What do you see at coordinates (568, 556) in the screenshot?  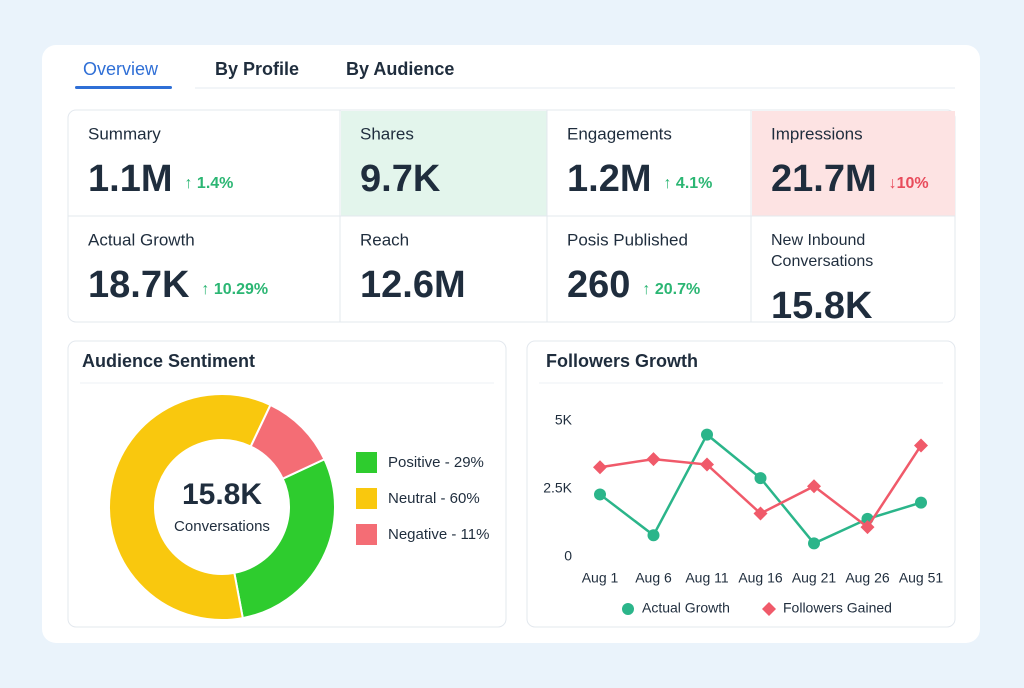 I see `y-tick-label: 0` at bounding box center [568, 556].